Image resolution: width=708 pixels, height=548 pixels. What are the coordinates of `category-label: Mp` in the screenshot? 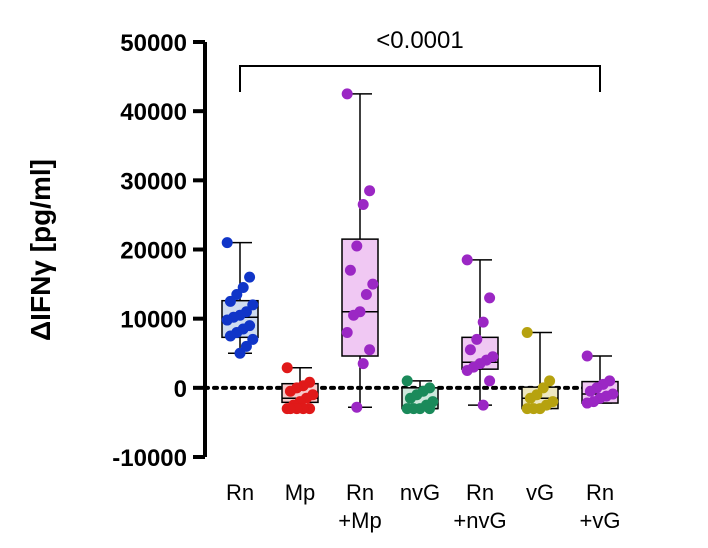 It's located at (300, 492).